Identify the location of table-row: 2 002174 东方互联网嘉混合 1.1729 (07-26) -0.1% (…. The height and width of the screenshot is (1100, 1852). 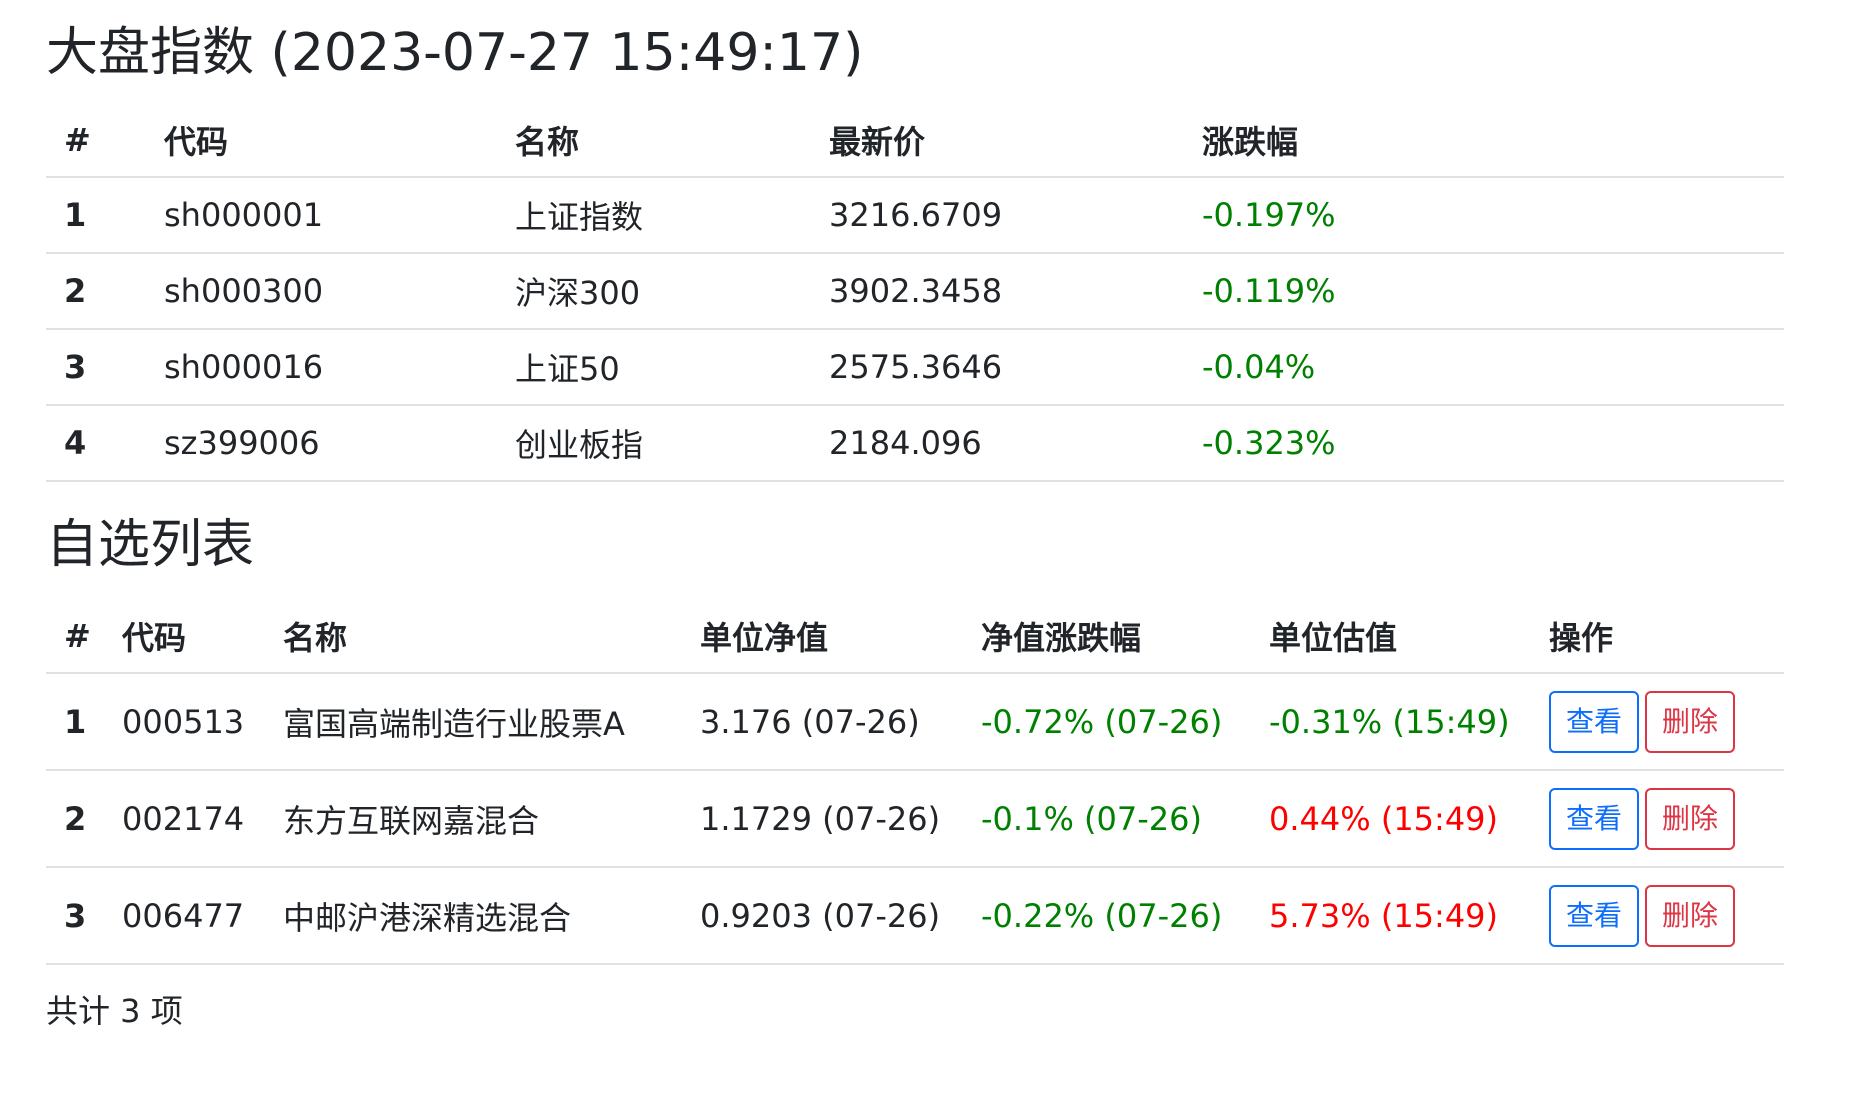
(915, 819).